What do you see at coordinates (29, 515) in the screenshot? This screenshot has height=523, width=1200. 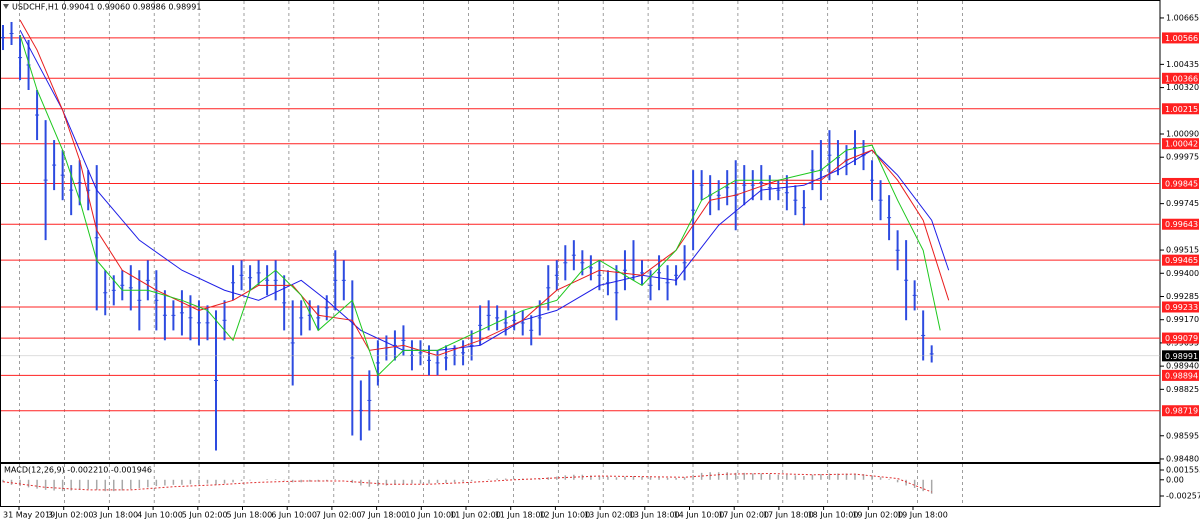 I see `x-tick-label: 31 May 2019` at bounding box center [29, 515].